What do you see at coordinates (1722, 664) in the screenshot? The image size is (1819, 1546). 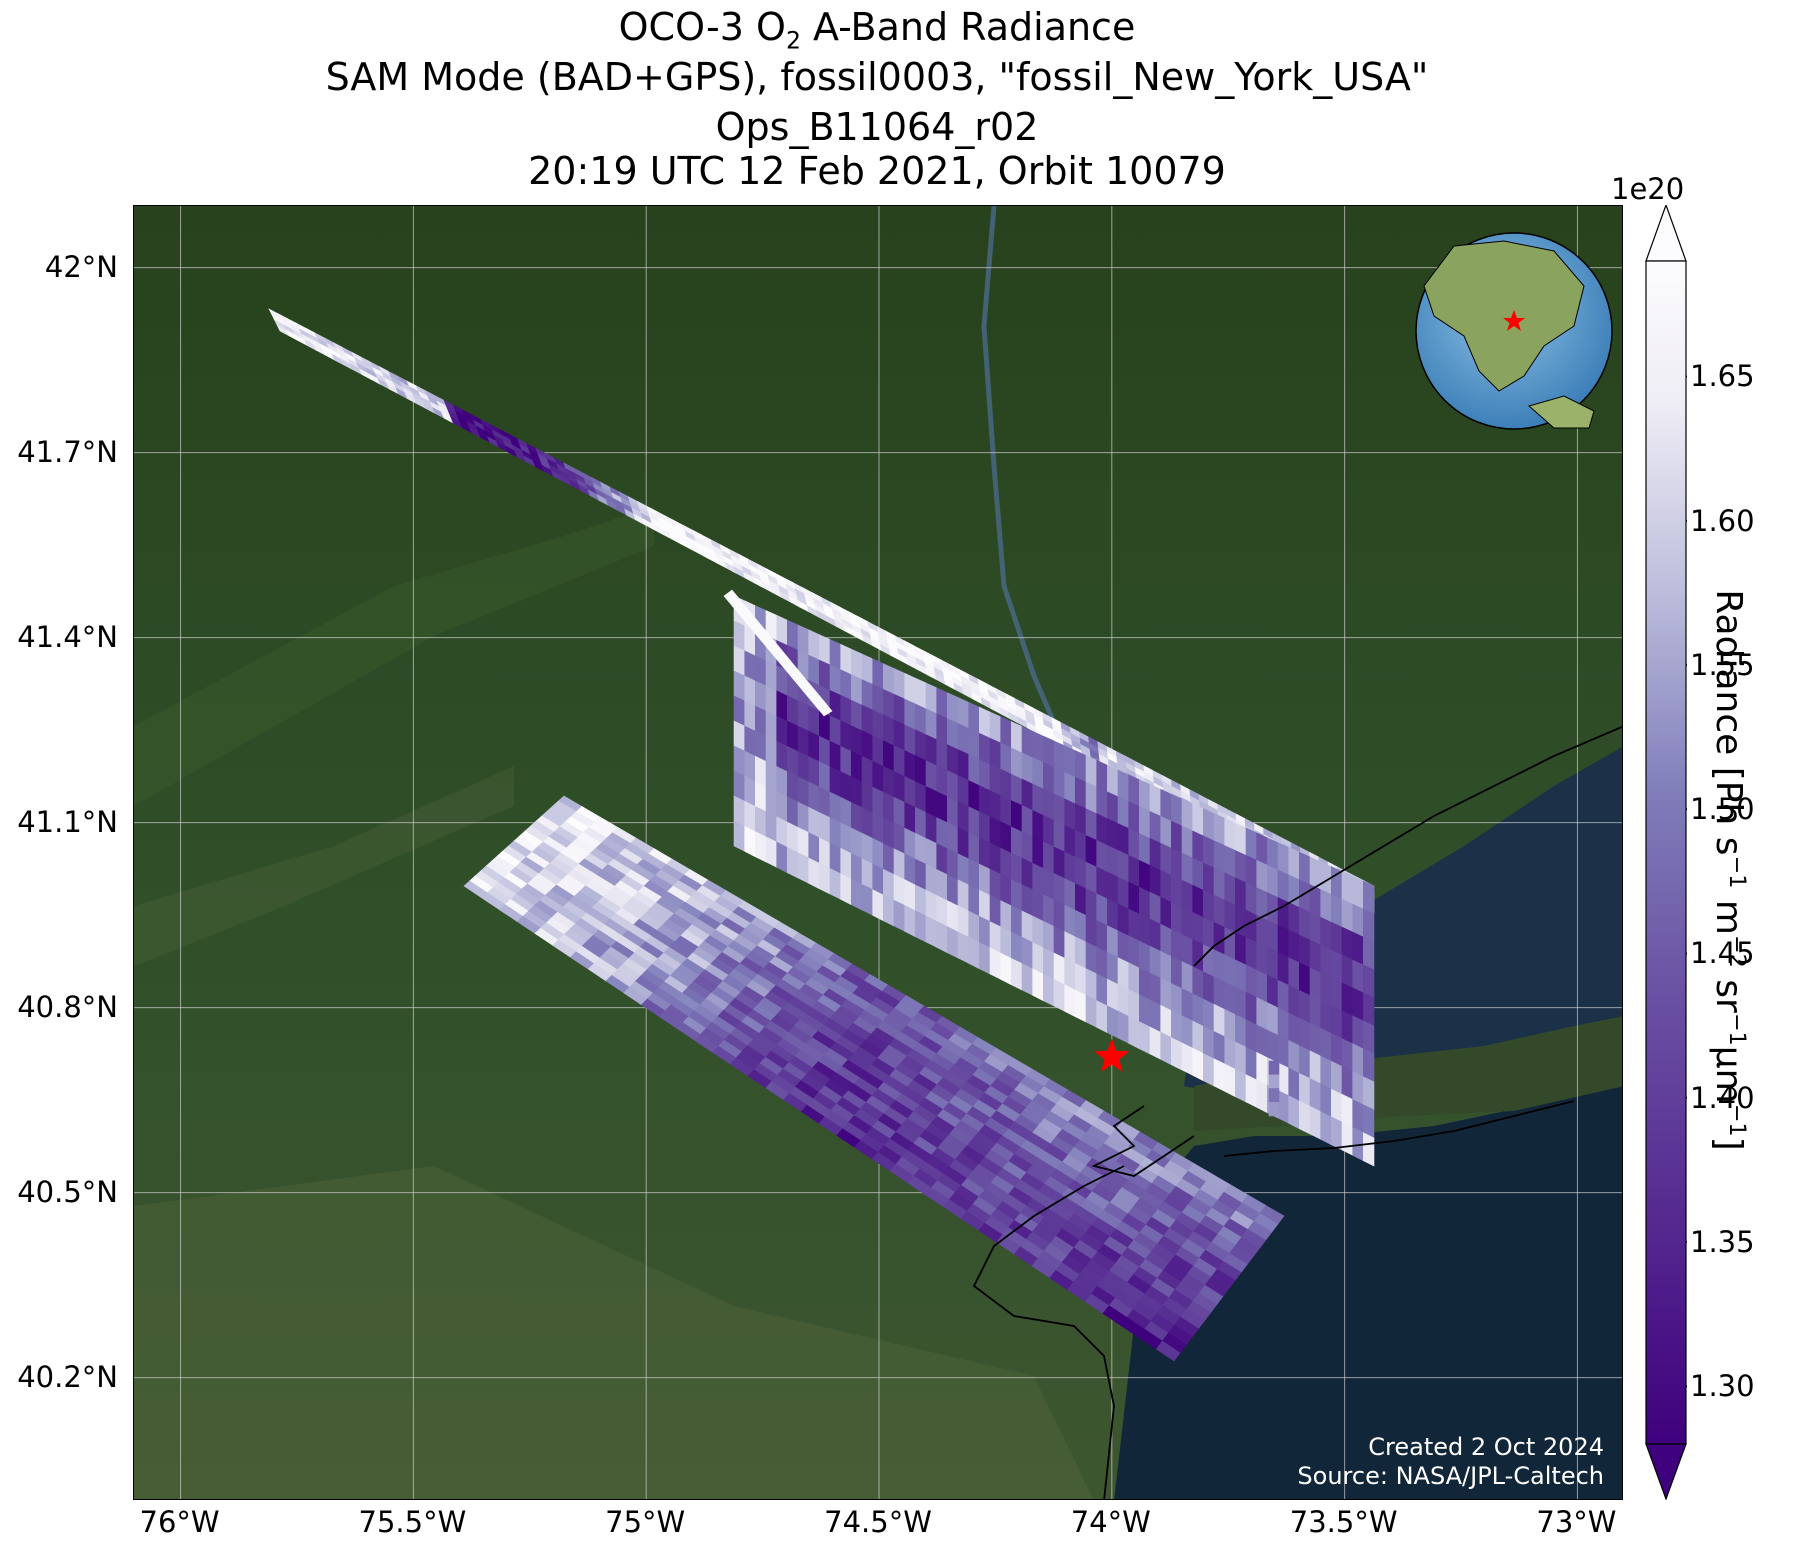 I see `colorbar-tick-label: 1.55` at bounding box center [1722, 664].